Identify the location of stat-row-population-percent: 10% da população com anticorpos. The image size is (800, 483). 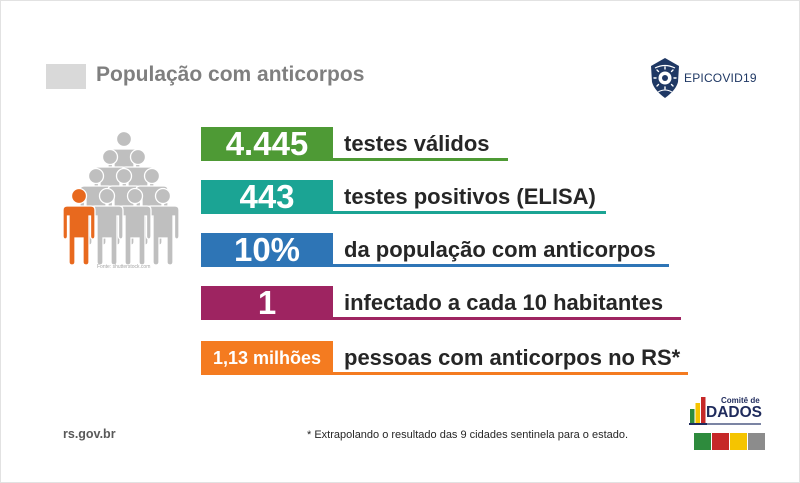
(435, 250).